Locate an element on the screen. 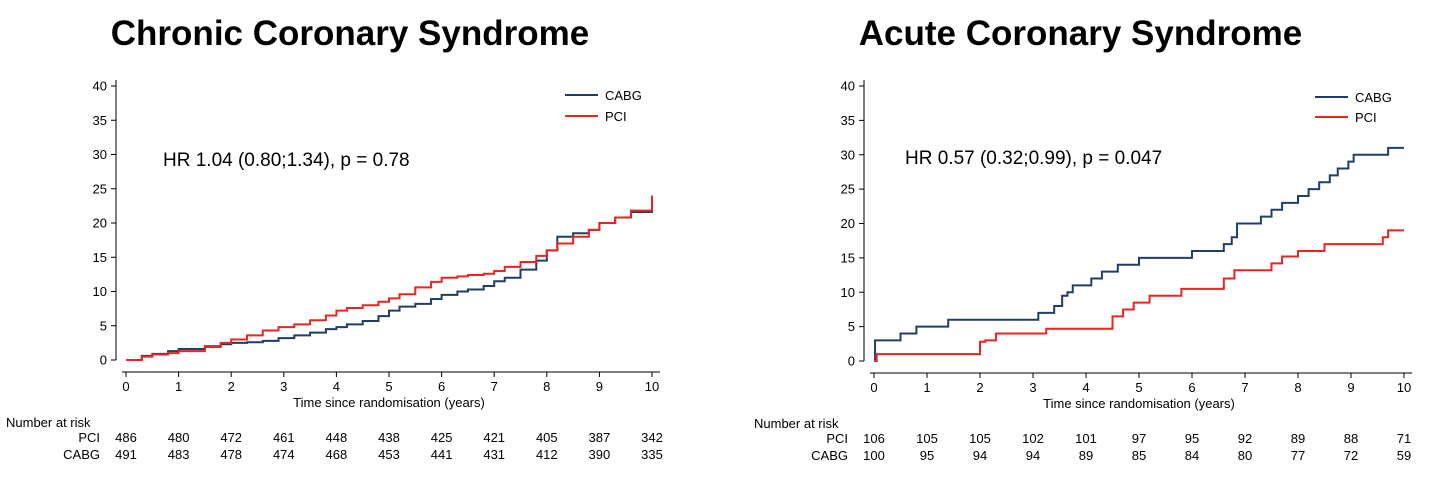 The height and width of the screenshot is (483, 1431). risk-count-cabg: 390 is located at coordinates (600, 454).